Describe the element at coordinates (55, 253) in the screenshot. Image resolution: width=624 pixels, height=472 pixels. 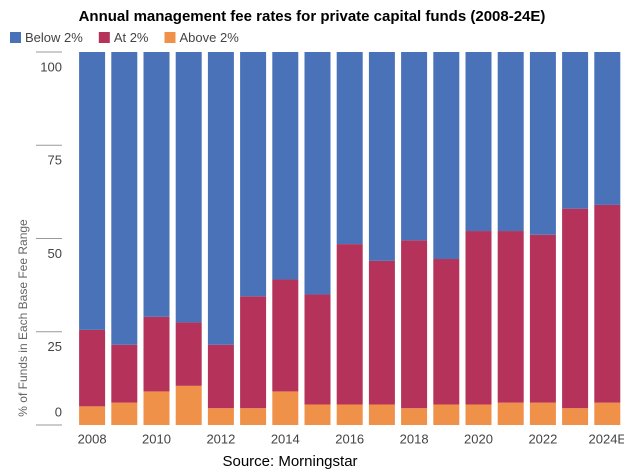
I see `y-tick-label: 50` at that location.